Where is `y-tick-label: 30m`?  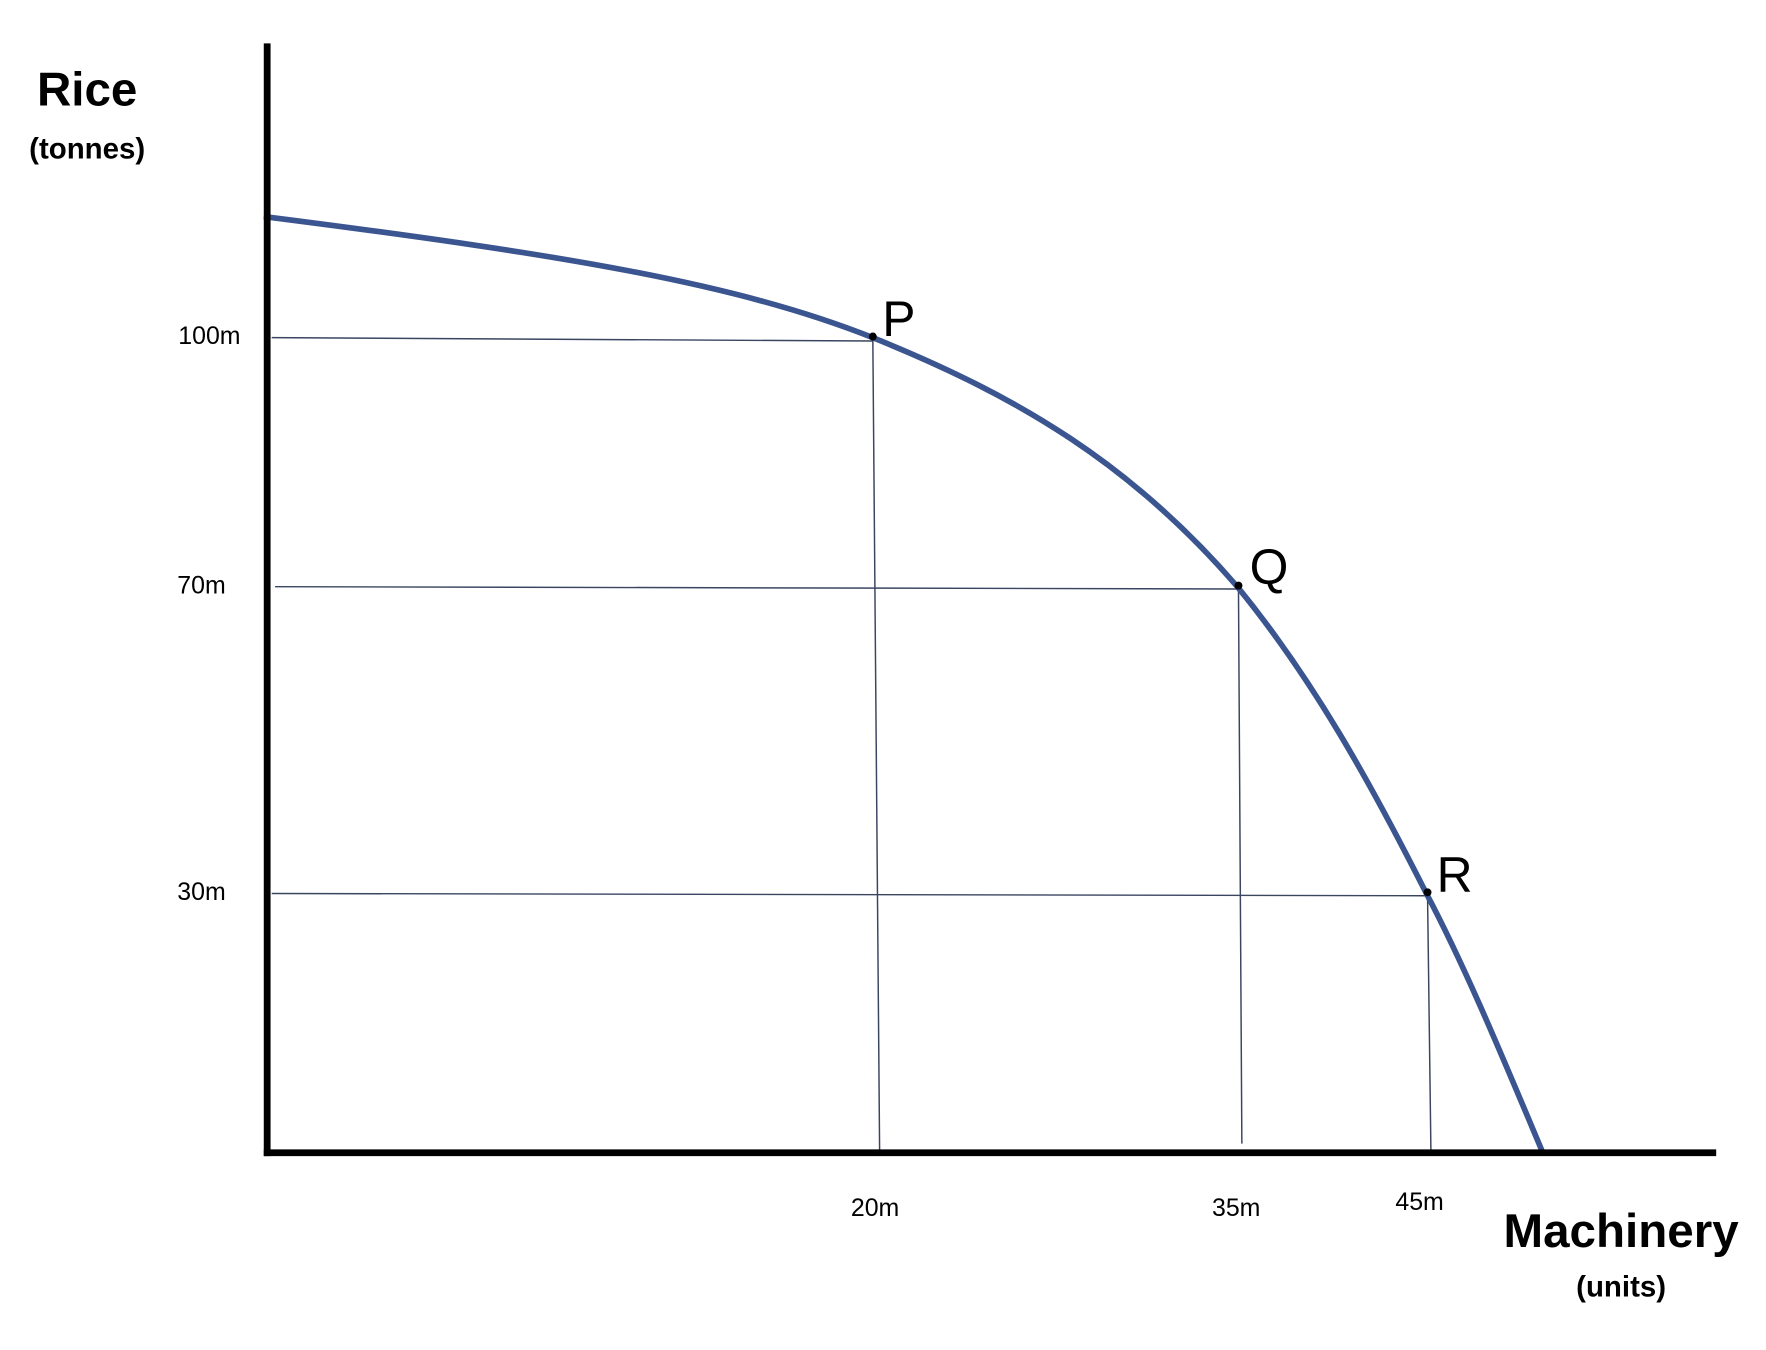
y-tick-label: 30m is located at coordinates (201, 892).